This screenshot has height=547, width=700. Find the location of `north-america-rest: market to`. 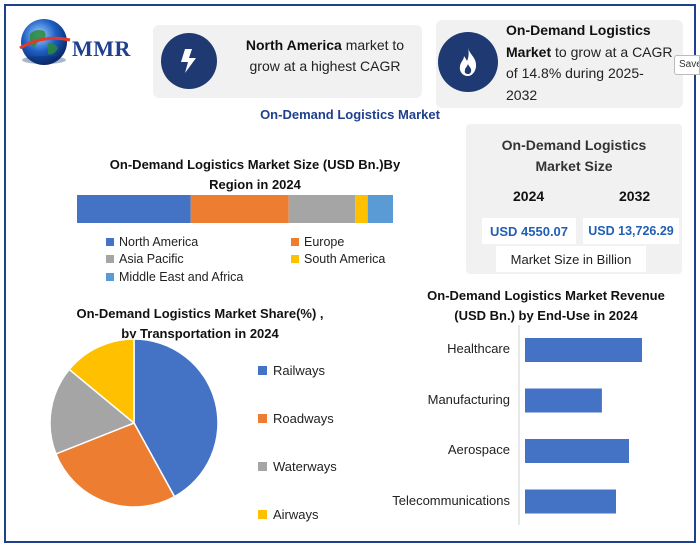

north-america-rest: market to is located at coordinates (373, 45).